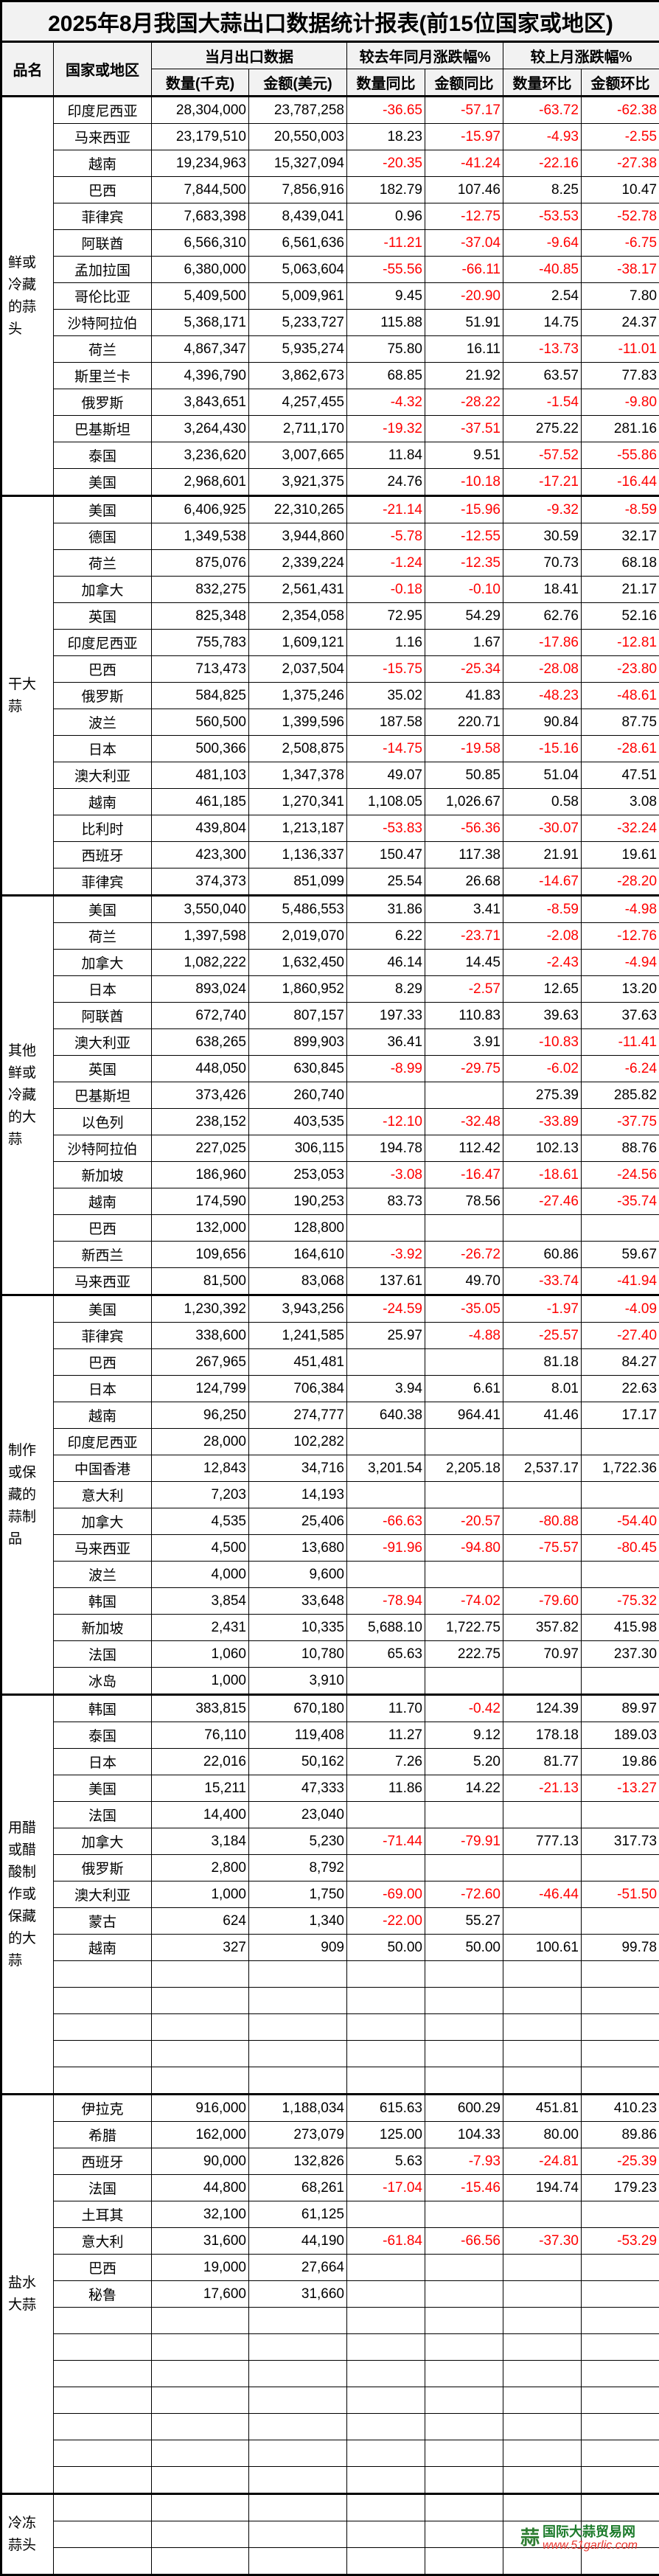 Image resolution: width=659 pixels, height=2576 pixels. Describe the element at coordinates (298, 537) in the screenshot. I see `amount-cell: 3,944,860` at that location.